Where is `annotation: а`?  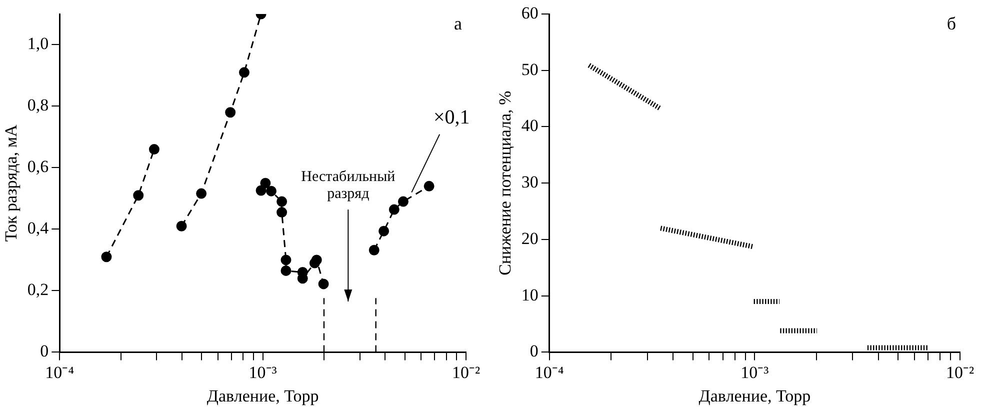
annotation: а is located at coordinates (458, 24).